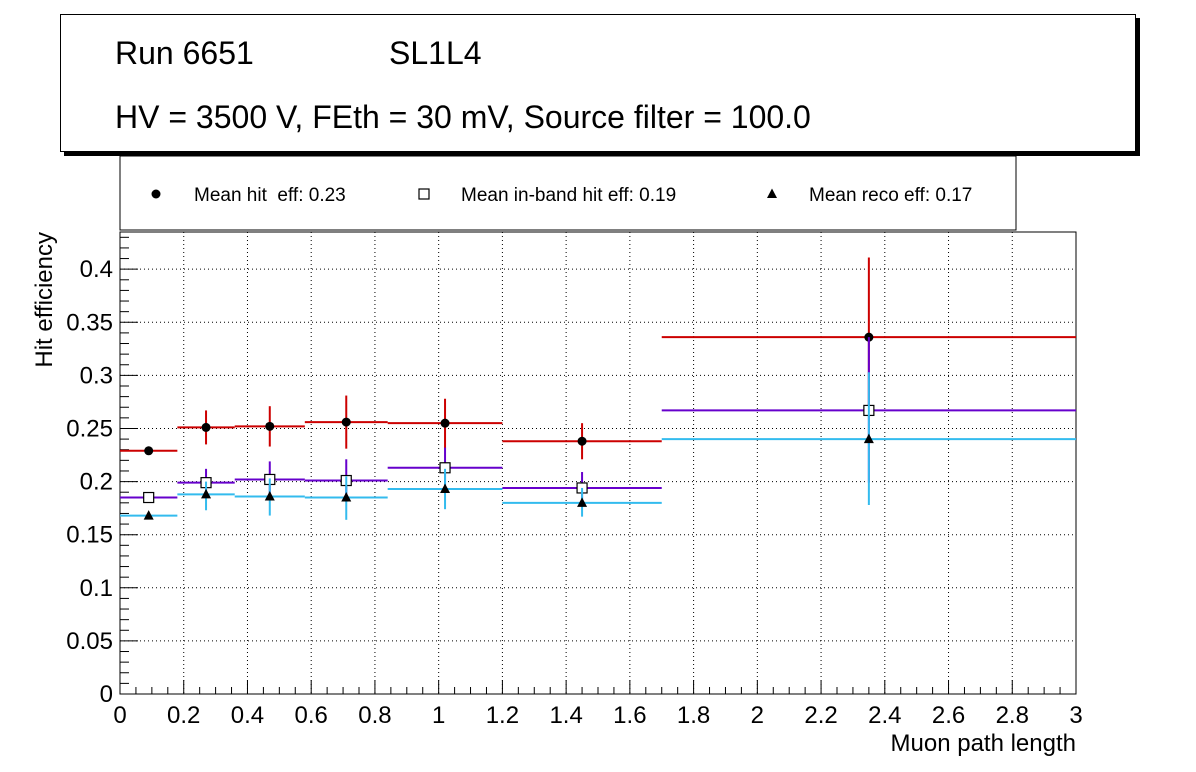 The image size is (1196, 772). Describe the element at coordinates (568, 195) in the screenshot. I see `legend-label: Mean in-band hit eff: 0.19` at that location.